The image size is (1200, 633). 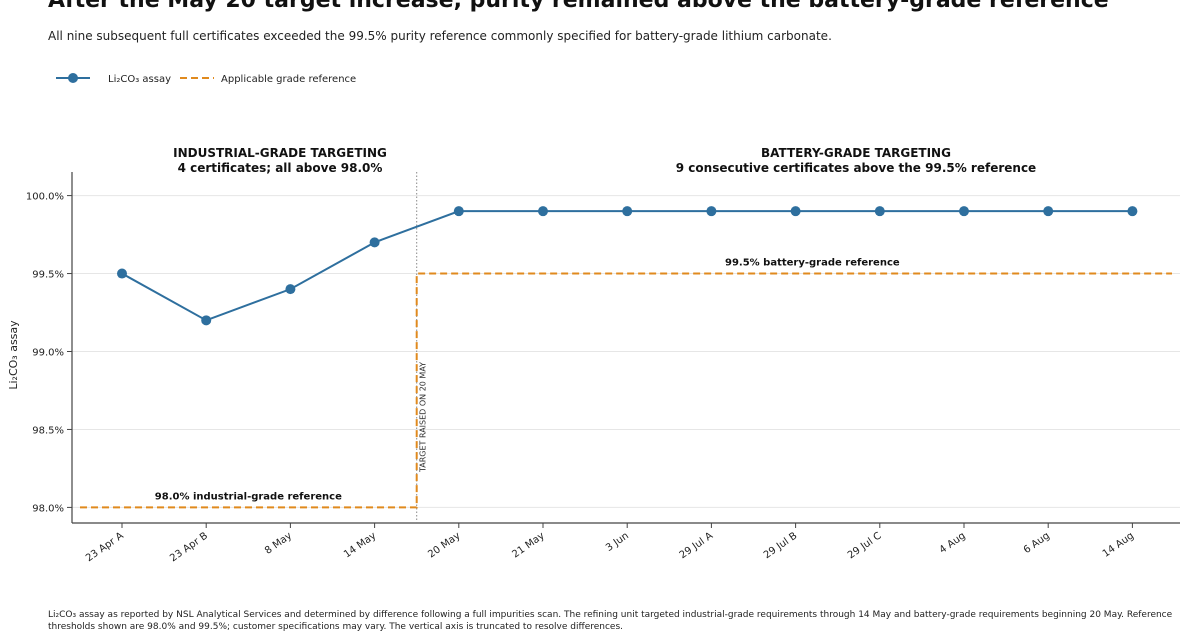 I want to click on y-tick-label: 99.0%, so click(x=48, y=353).